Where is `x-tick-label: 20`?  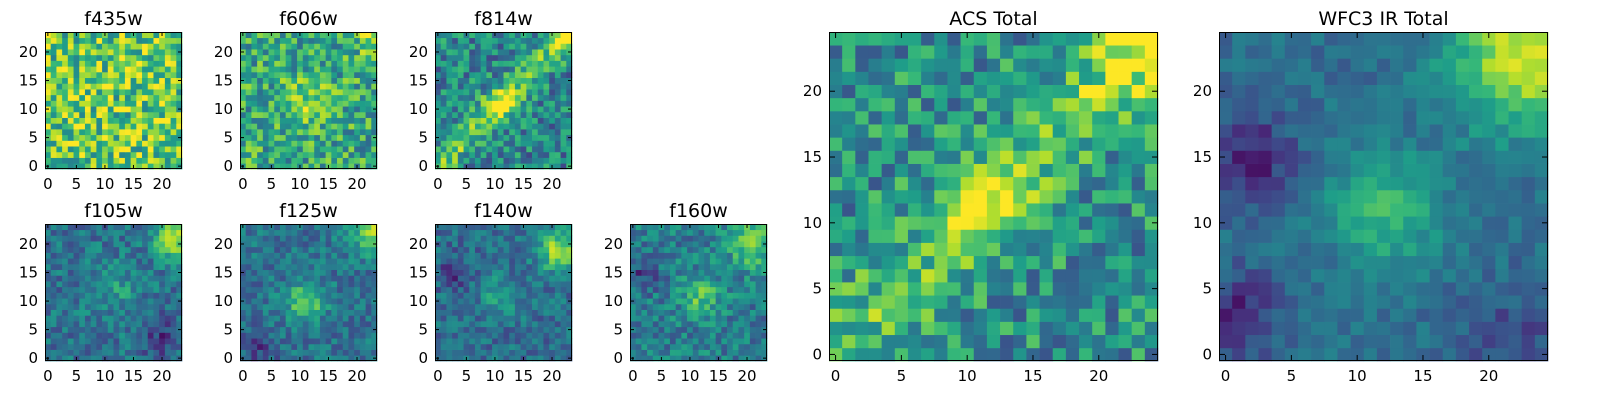 x-tick-label: 20 is located at coordinates (1098, 376).